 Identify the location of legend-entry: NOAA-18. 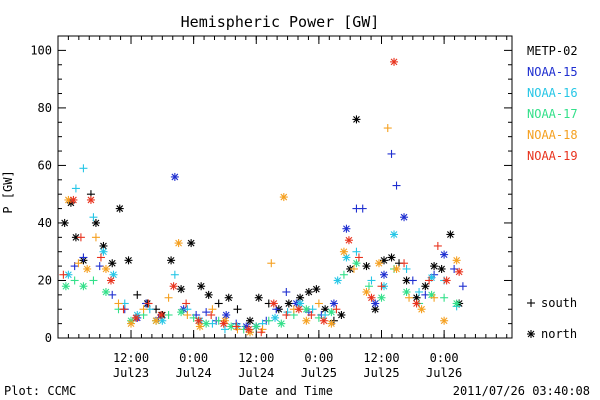
(552, 135).